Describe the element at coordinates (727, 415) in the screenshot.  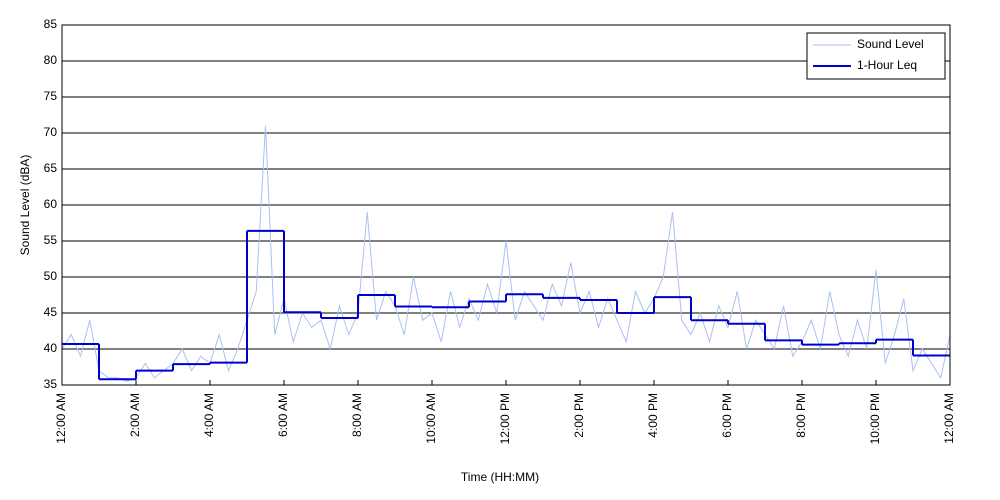
I see `x-tick-label: 6:00 PM` at that location.